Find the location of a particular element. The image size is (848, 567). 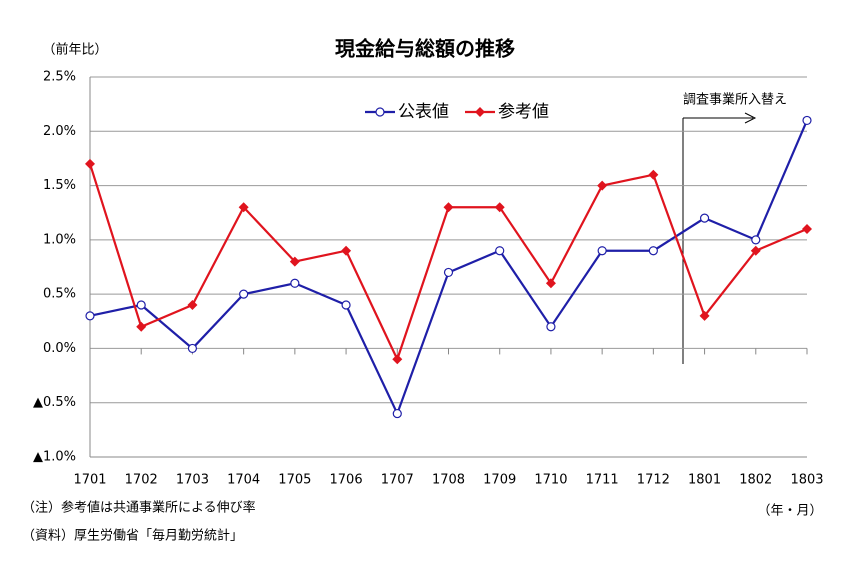

x-tick-label: 1710 is located at coordinates (550, 480).